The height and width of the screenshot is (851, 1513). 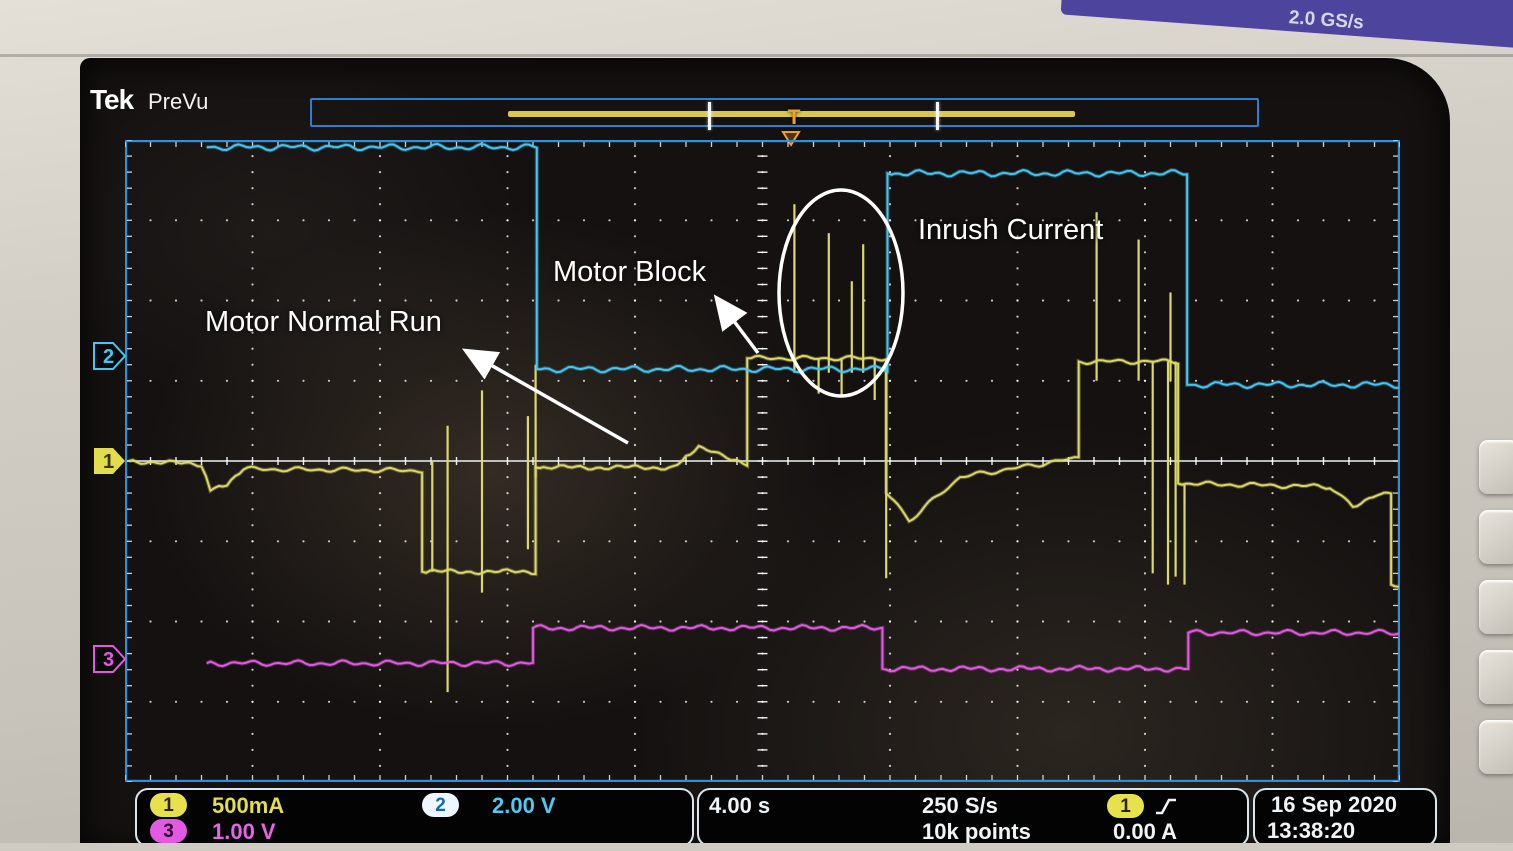 What do you see at coordinates (709, 116) in the screenshot?
I see `expansion-bracket-left` at bounding box center [709, 116].